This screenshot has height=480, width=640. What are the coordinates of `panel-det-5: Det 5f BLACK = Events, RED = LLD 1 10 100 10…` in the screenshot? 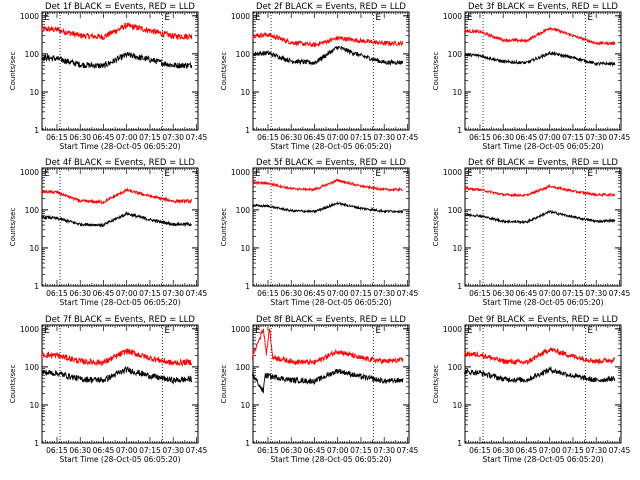 It's located at (319, 232).